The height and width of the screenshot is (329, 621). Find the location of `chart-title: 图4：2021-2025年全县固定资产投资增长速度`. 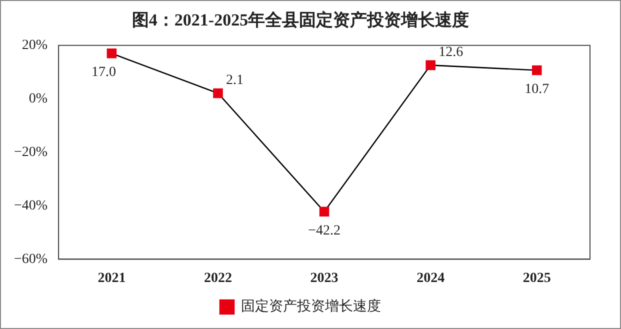

chart-title: 图4：2021-2025年全县固定资产投资增长速度 is located at coordinates (301, 20).